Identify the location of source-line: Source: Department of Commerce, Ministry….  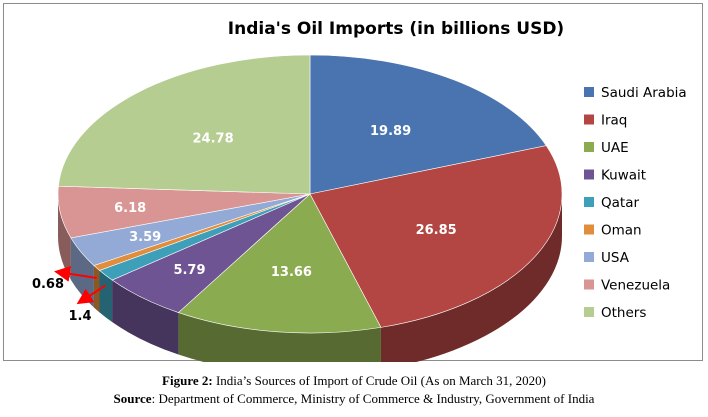
(354, 399).